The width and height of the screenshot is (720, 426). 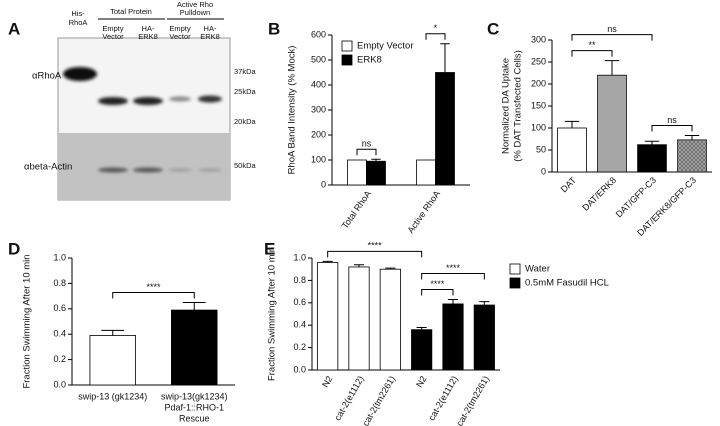 What do you see at coordinates (48, 167) in the screenshot?
I see `antibody-label: αbeta-Actin` at bounding box center [48, 167].